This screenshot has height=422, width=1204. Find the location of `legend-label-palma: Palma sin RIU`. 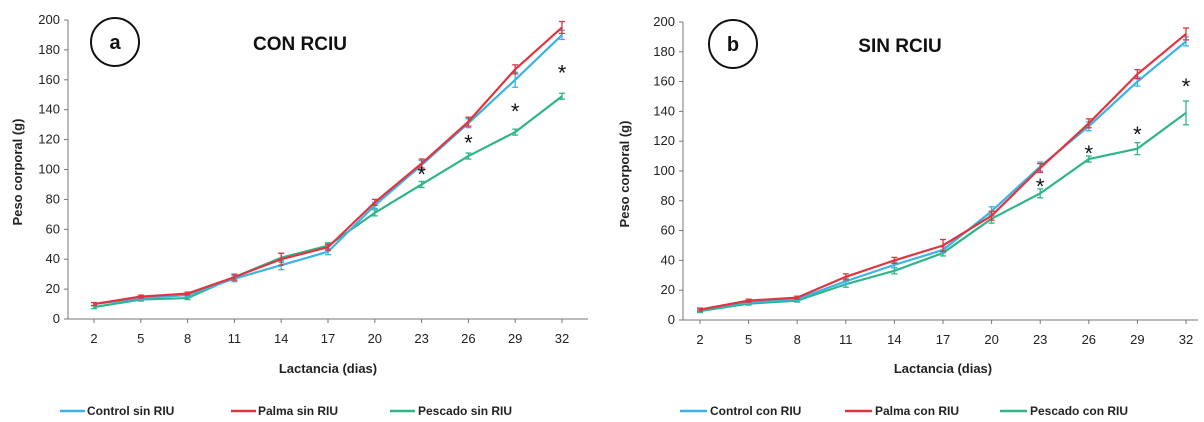

legend-label-palma: Palma sin RIU is located at coordinates (298, 411).